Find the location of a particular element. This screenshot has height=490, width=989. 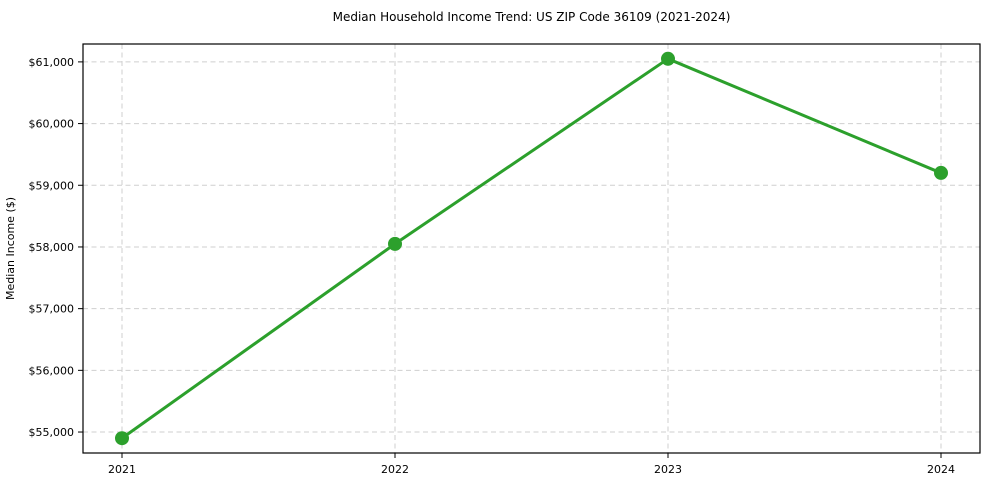

y-tick-label: $56,000 is located at coordinates (52, 370).